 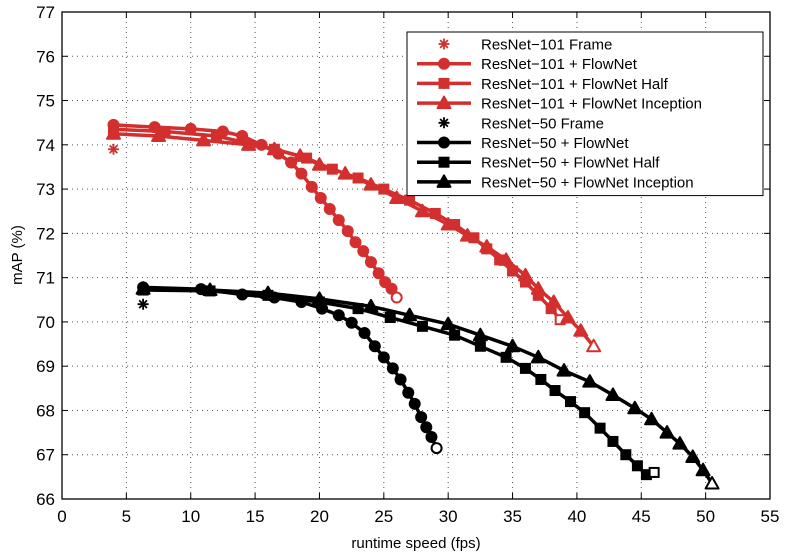 What do you see at coordinates (575, 84) in the screenshot?
I see `legend-label: ResNet−101 + FlowNet Half` at bounding box center [575, 84].